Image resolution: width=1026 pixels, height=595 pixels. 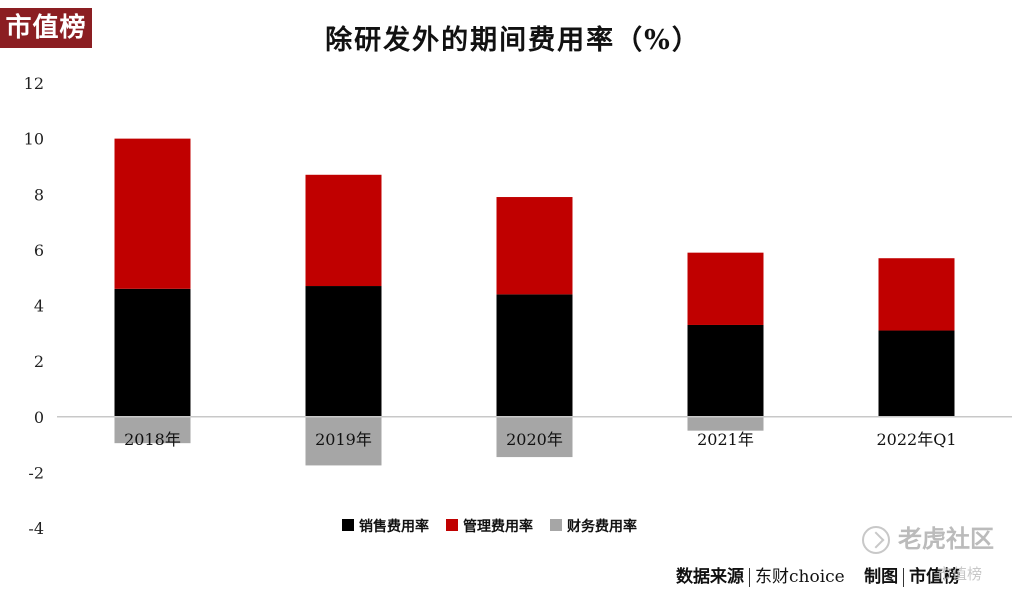 What do you see at coordinates (534, 439) in the screenshot?
I see `x-tick-label: 2020年` at bounding box center [534, 439].